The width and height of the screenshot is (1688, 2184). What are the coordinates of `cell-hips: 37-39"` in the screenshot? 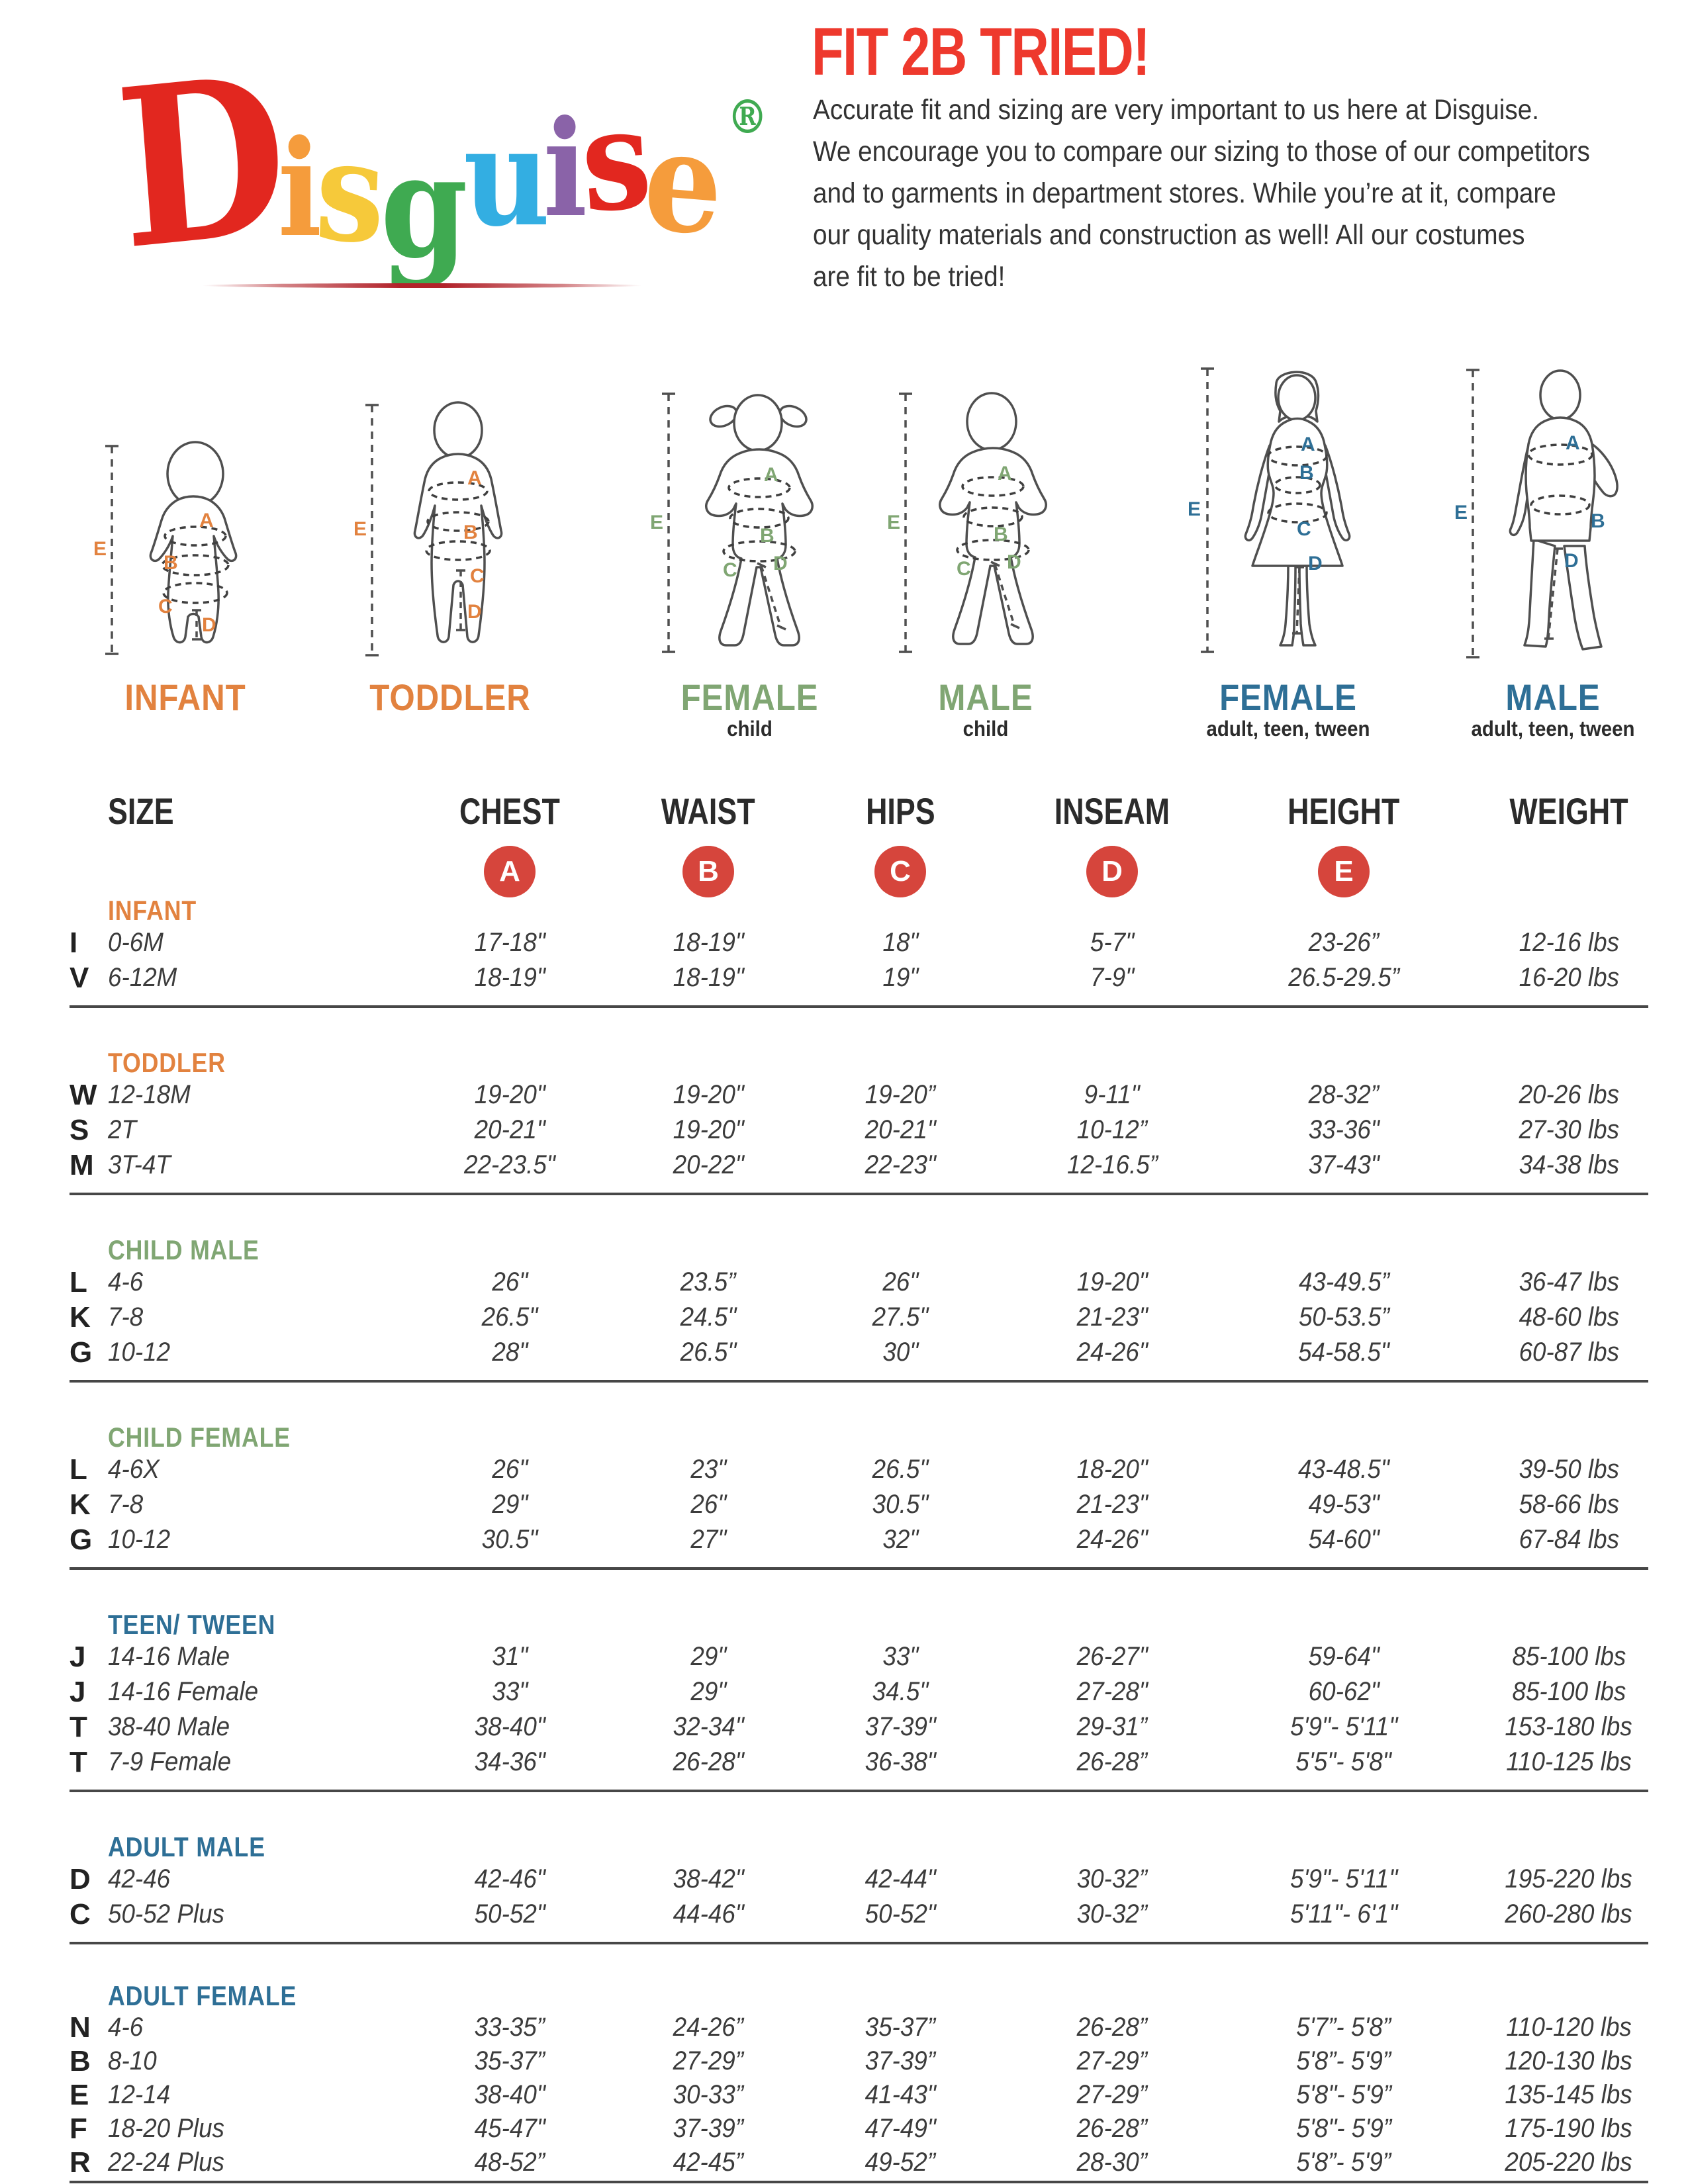 It's located at (900, 1726).